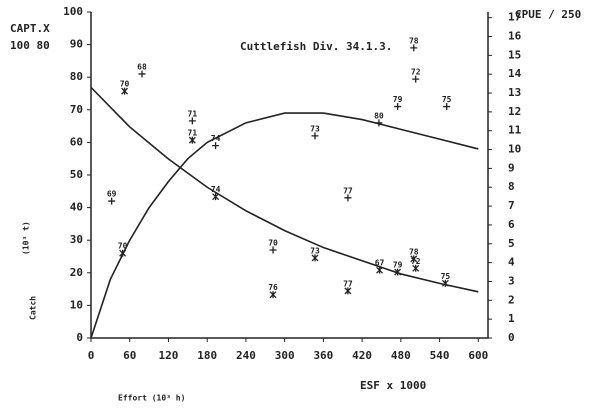 The width and height of the screenshot is (600, 414). I want to click on y2-tick-label: 13, so click(514, 92).